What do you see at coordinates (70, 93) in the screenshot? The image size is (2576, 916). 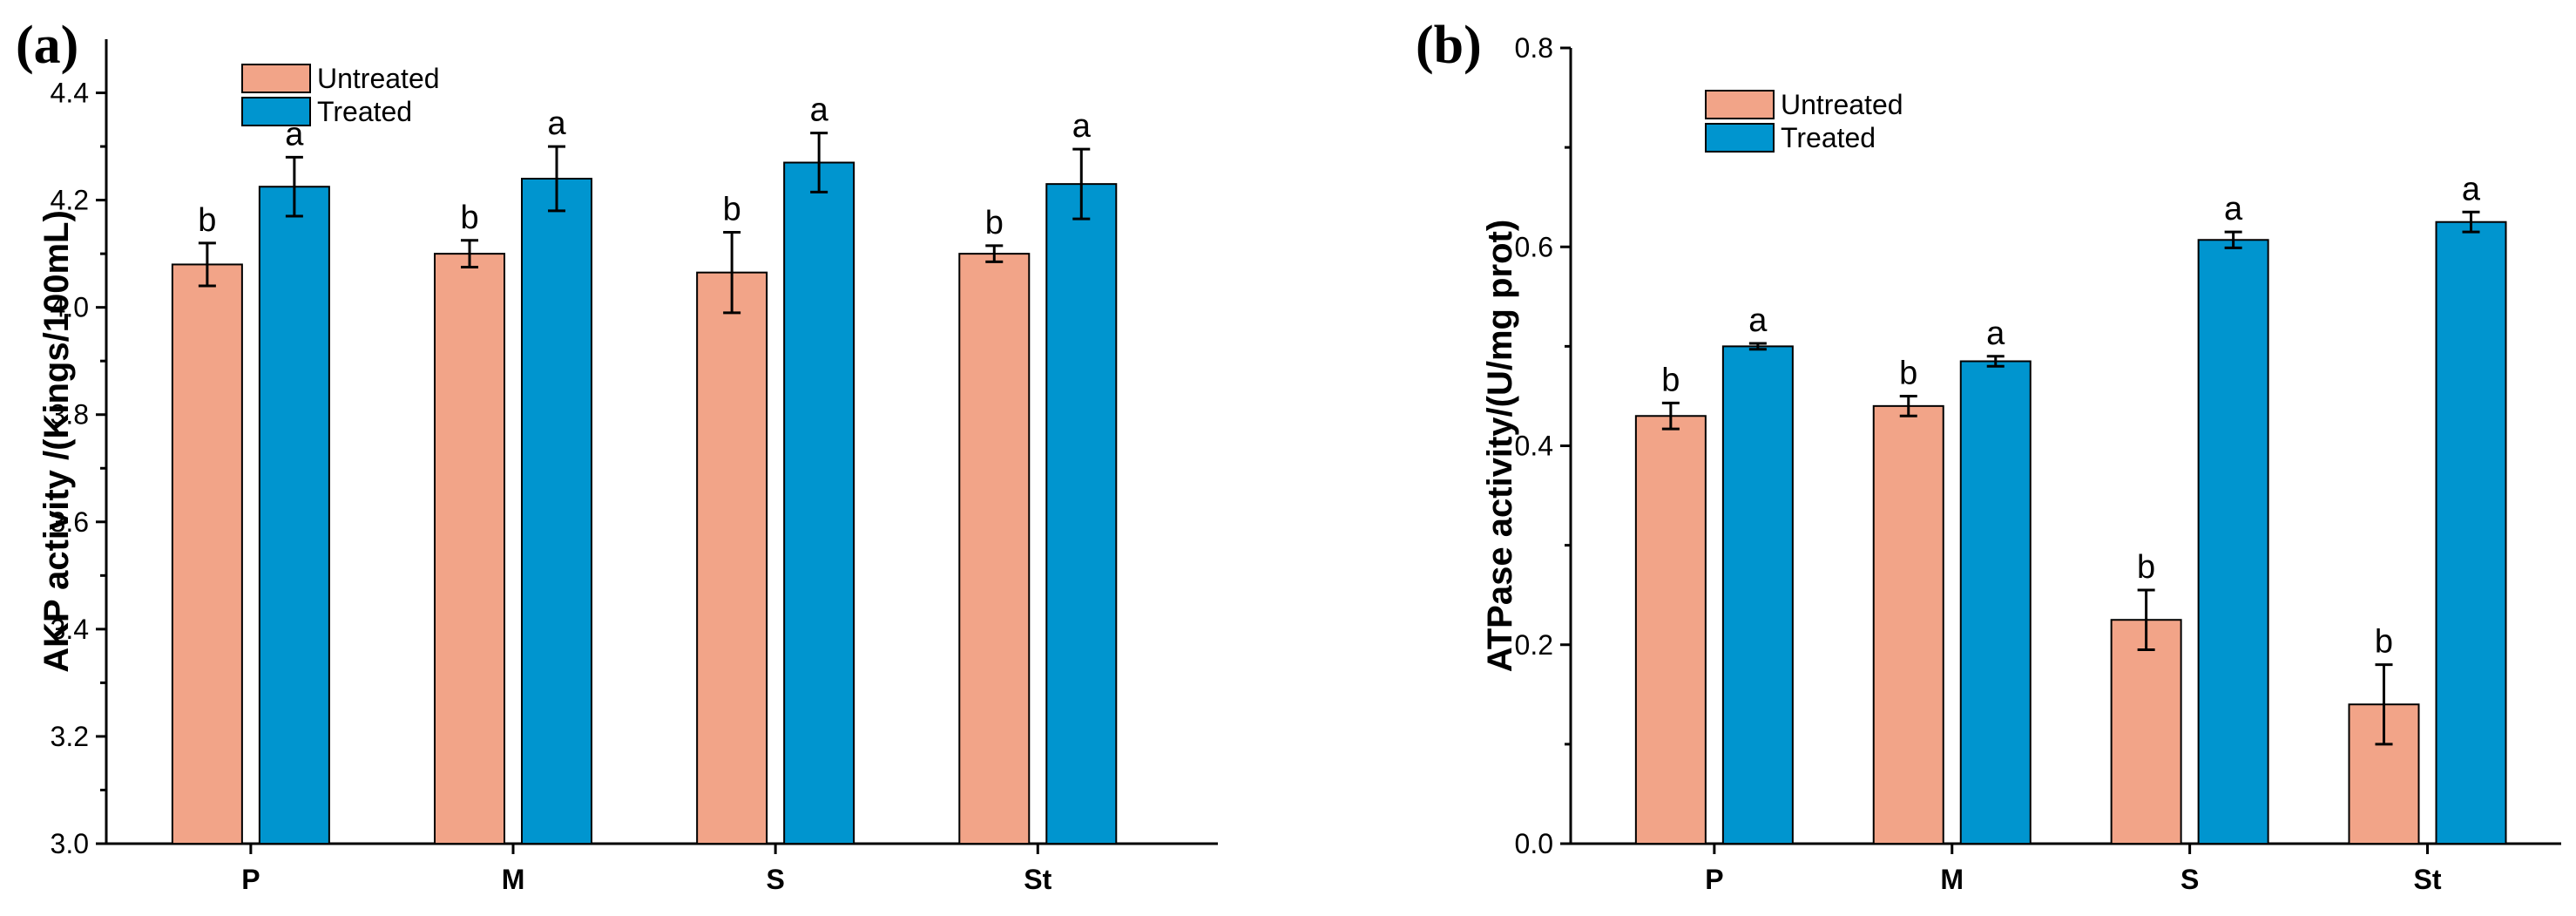 I see `y-tick-label: 4.4` at bounding box center [70, 93].